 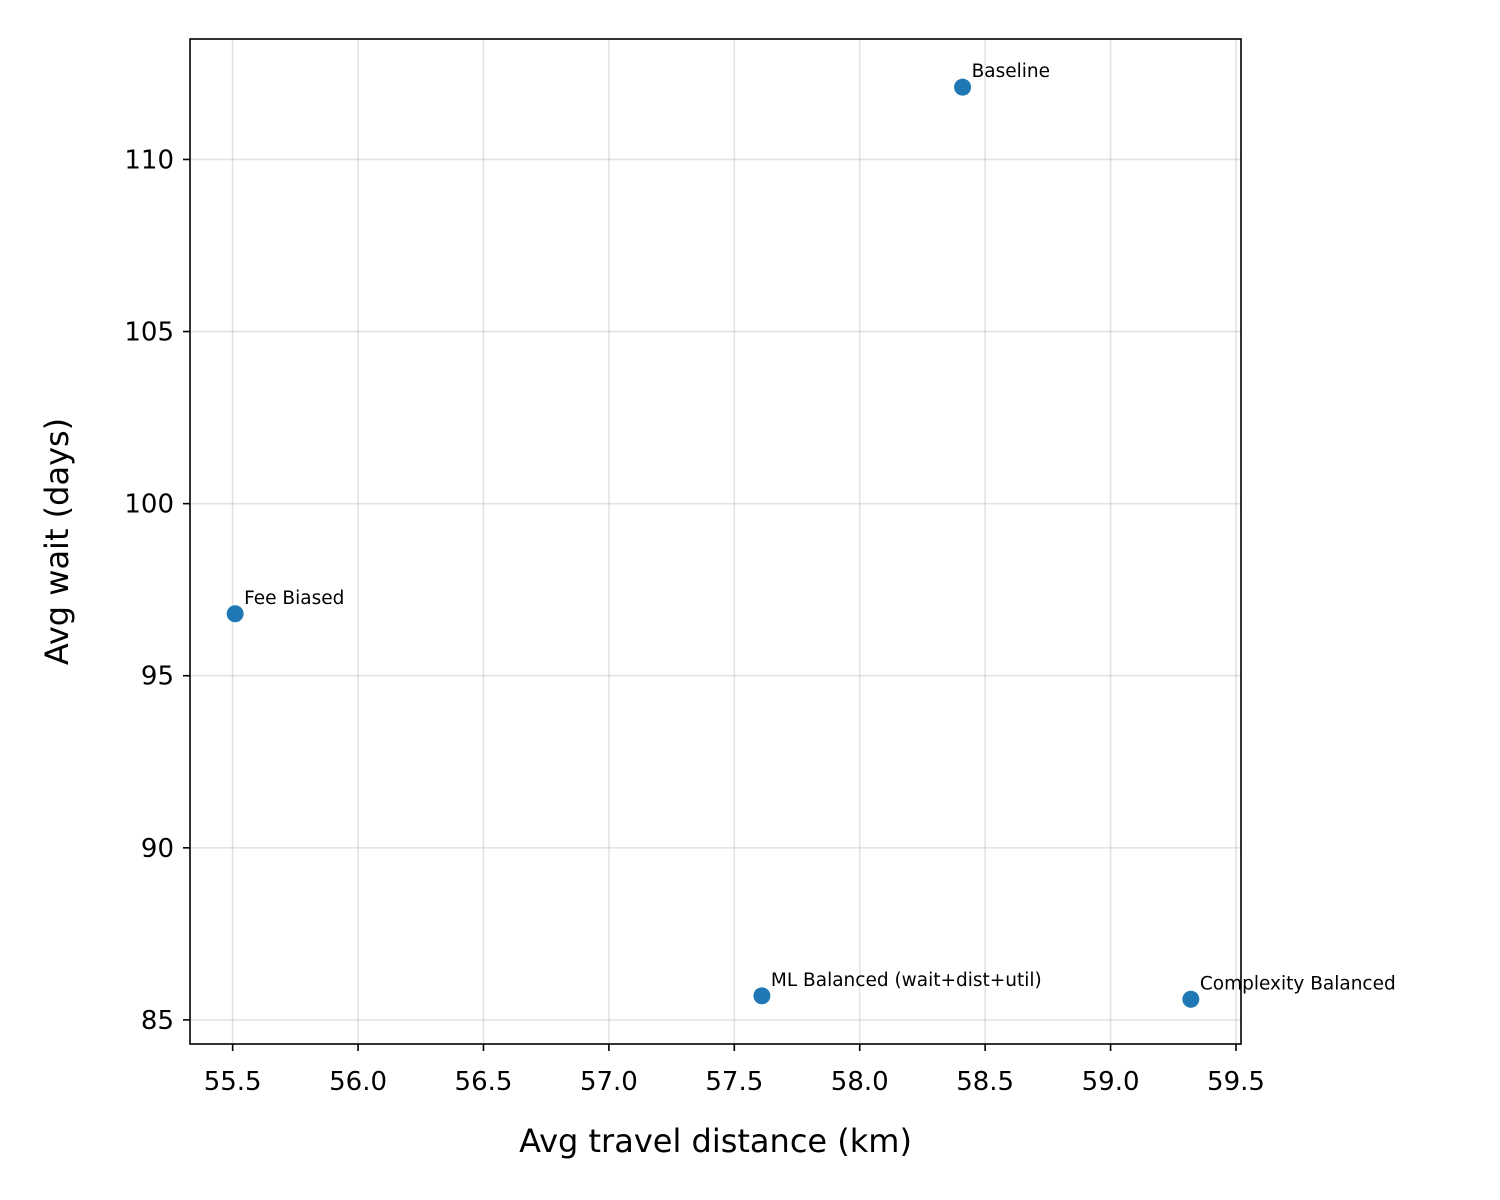 What do you see at coordinates (233, 1082) in the screenshot?
I see `x-tick-label: 55.5` at bounding box center [233, 1082].